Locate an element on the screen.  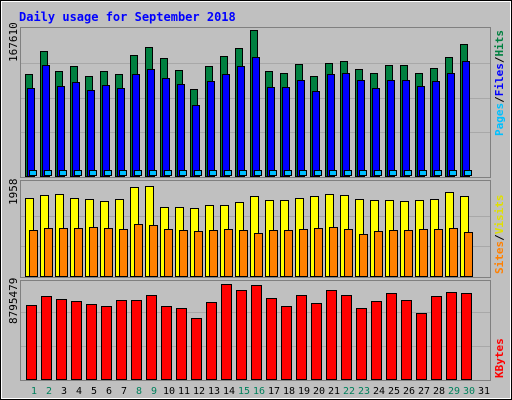
x-axis-day-label: 21 is located at coordinates (334, 391).